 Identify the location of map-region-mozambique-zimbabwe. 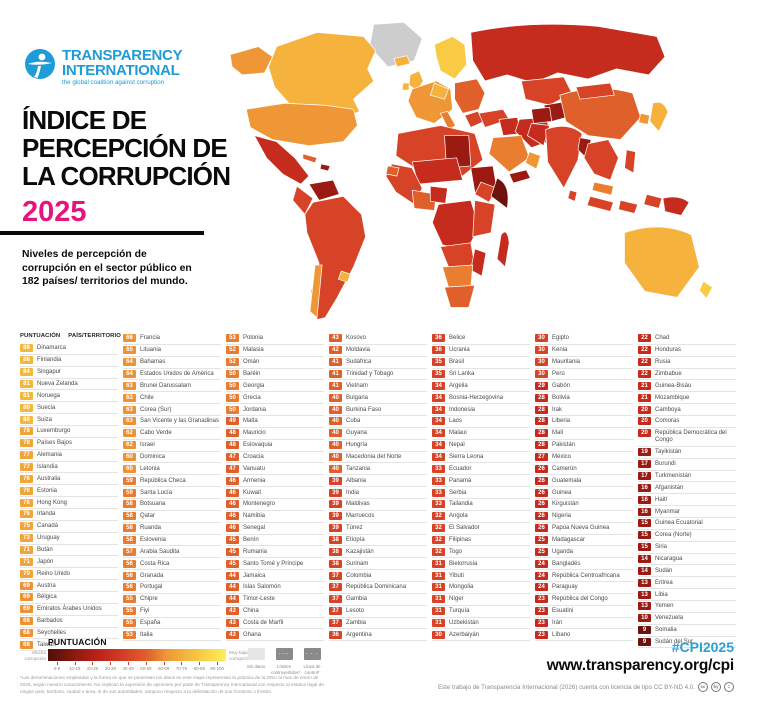
(478, 262).